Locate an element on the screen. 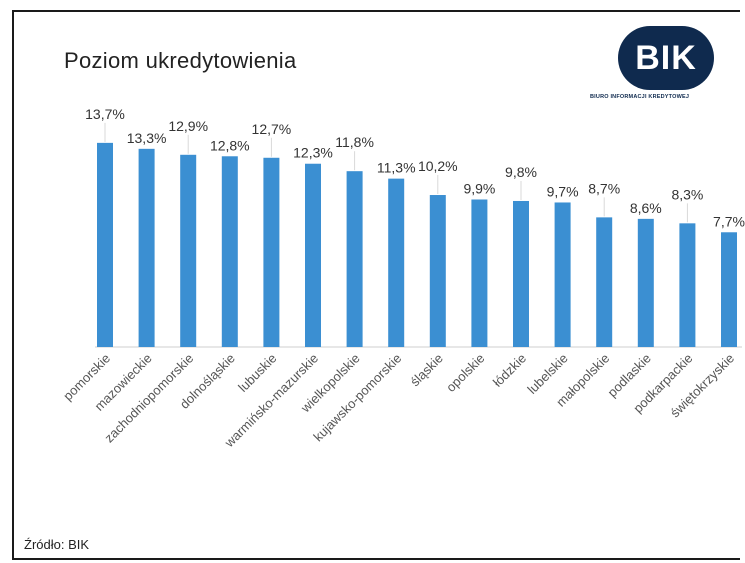  data-label-12: 8,7% is located at coordinates (604, 188).